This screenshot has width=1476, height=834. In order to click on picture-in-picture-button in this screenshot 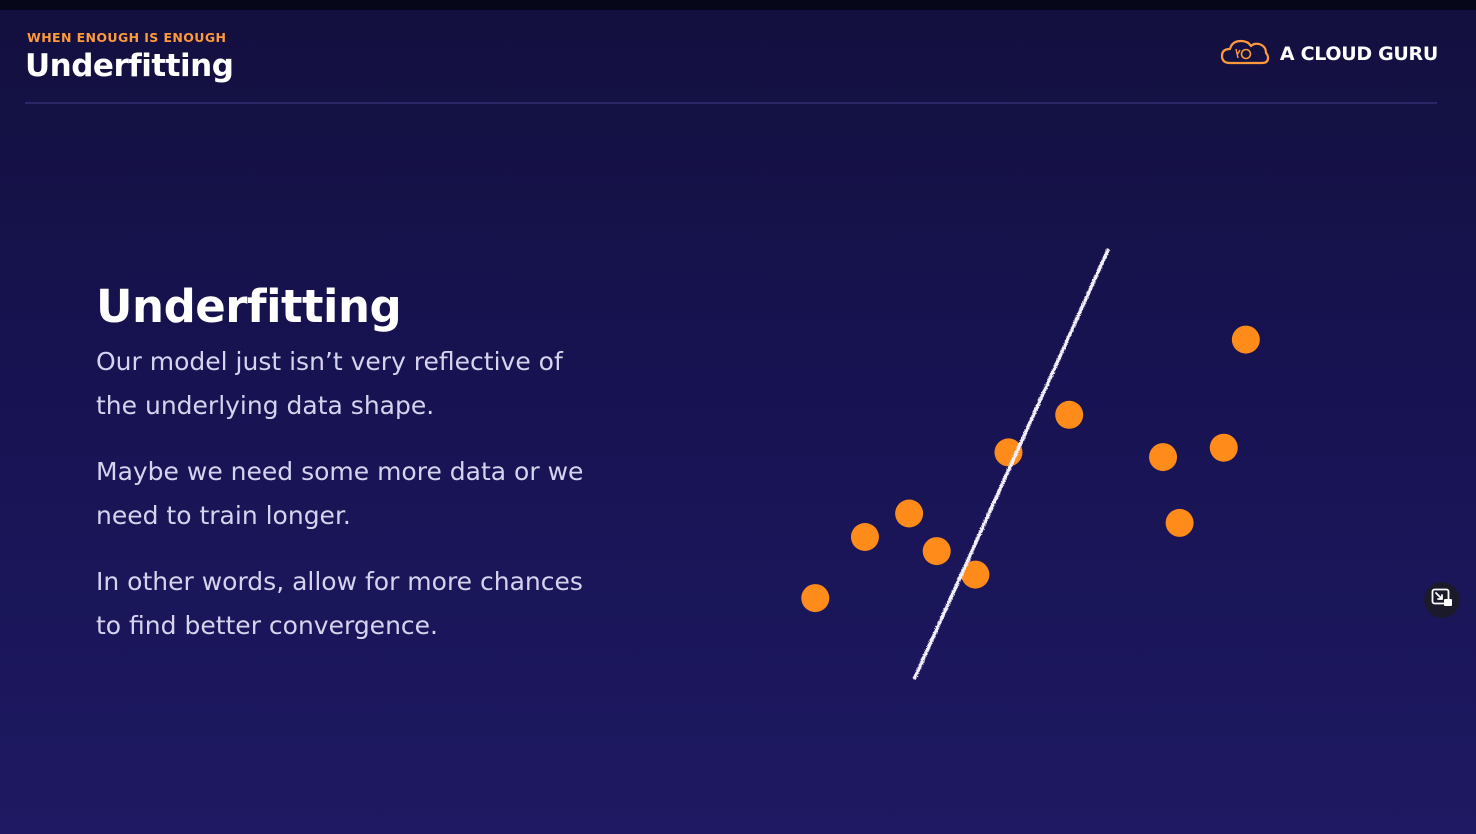, I will do `click(1442, 600)`.